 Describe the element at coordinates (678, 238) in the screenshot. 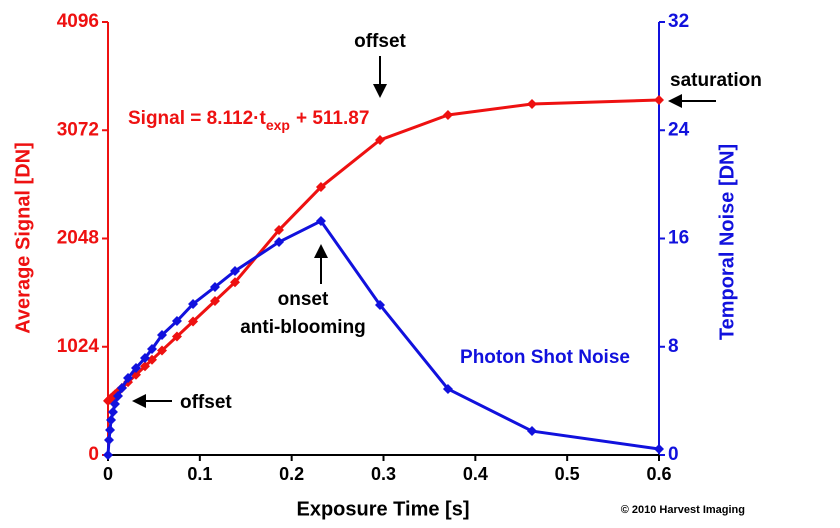

I see `y2-tick-label: 16` at that location.